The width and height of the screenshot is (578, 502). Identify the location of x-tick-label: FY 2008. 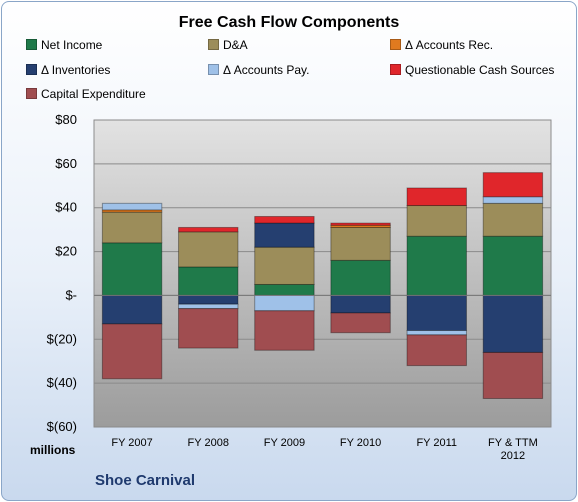
(208, 443).